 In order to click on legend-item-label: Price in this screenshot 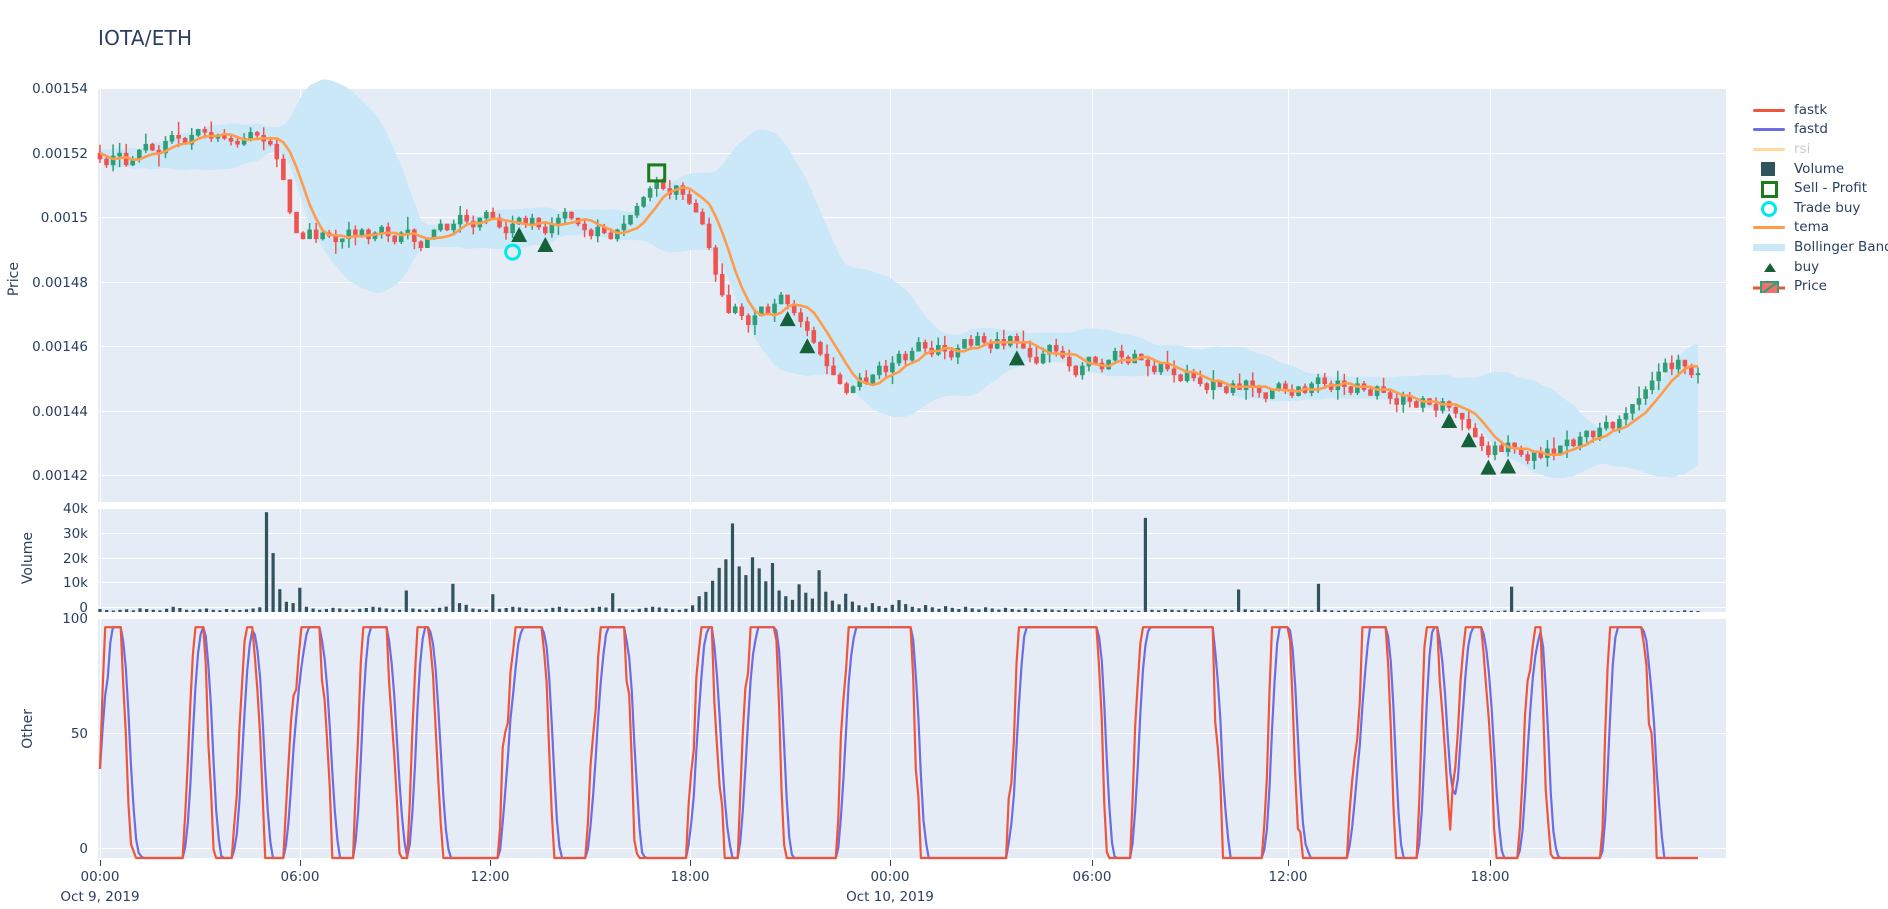, I will do `click(1810, 286)`.